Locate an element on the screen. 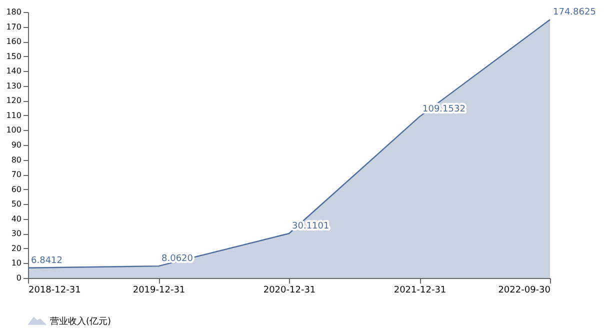  x-tick-label: 2022-09-30 is located at coordinates (524, 291).